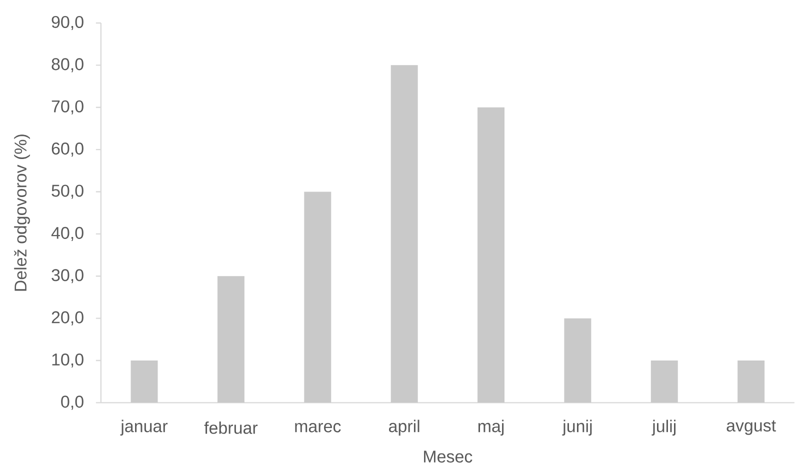 This screenshot has height=475, width=795. Describe the element at coordinates (664, 428) in the screenshot. I see `x-tick-label: julij` at that location.